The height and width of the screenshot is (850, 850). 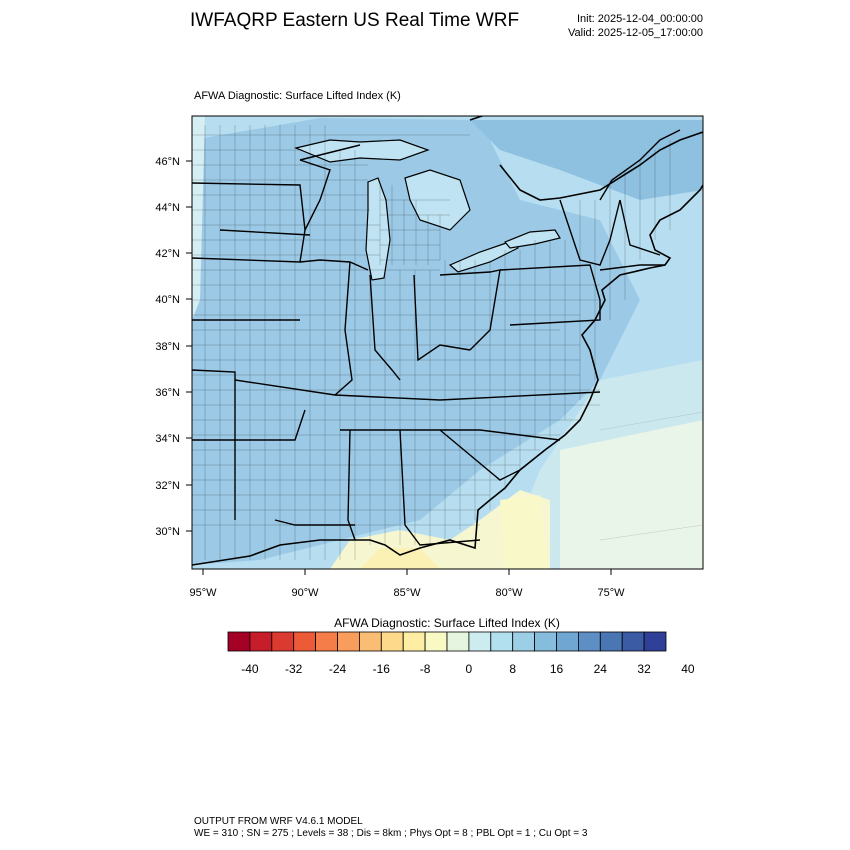 What do you see at coordinates (337, 669) in the screenshot?
I see `colorbar-label: -24` at bounding box center [337, 669].